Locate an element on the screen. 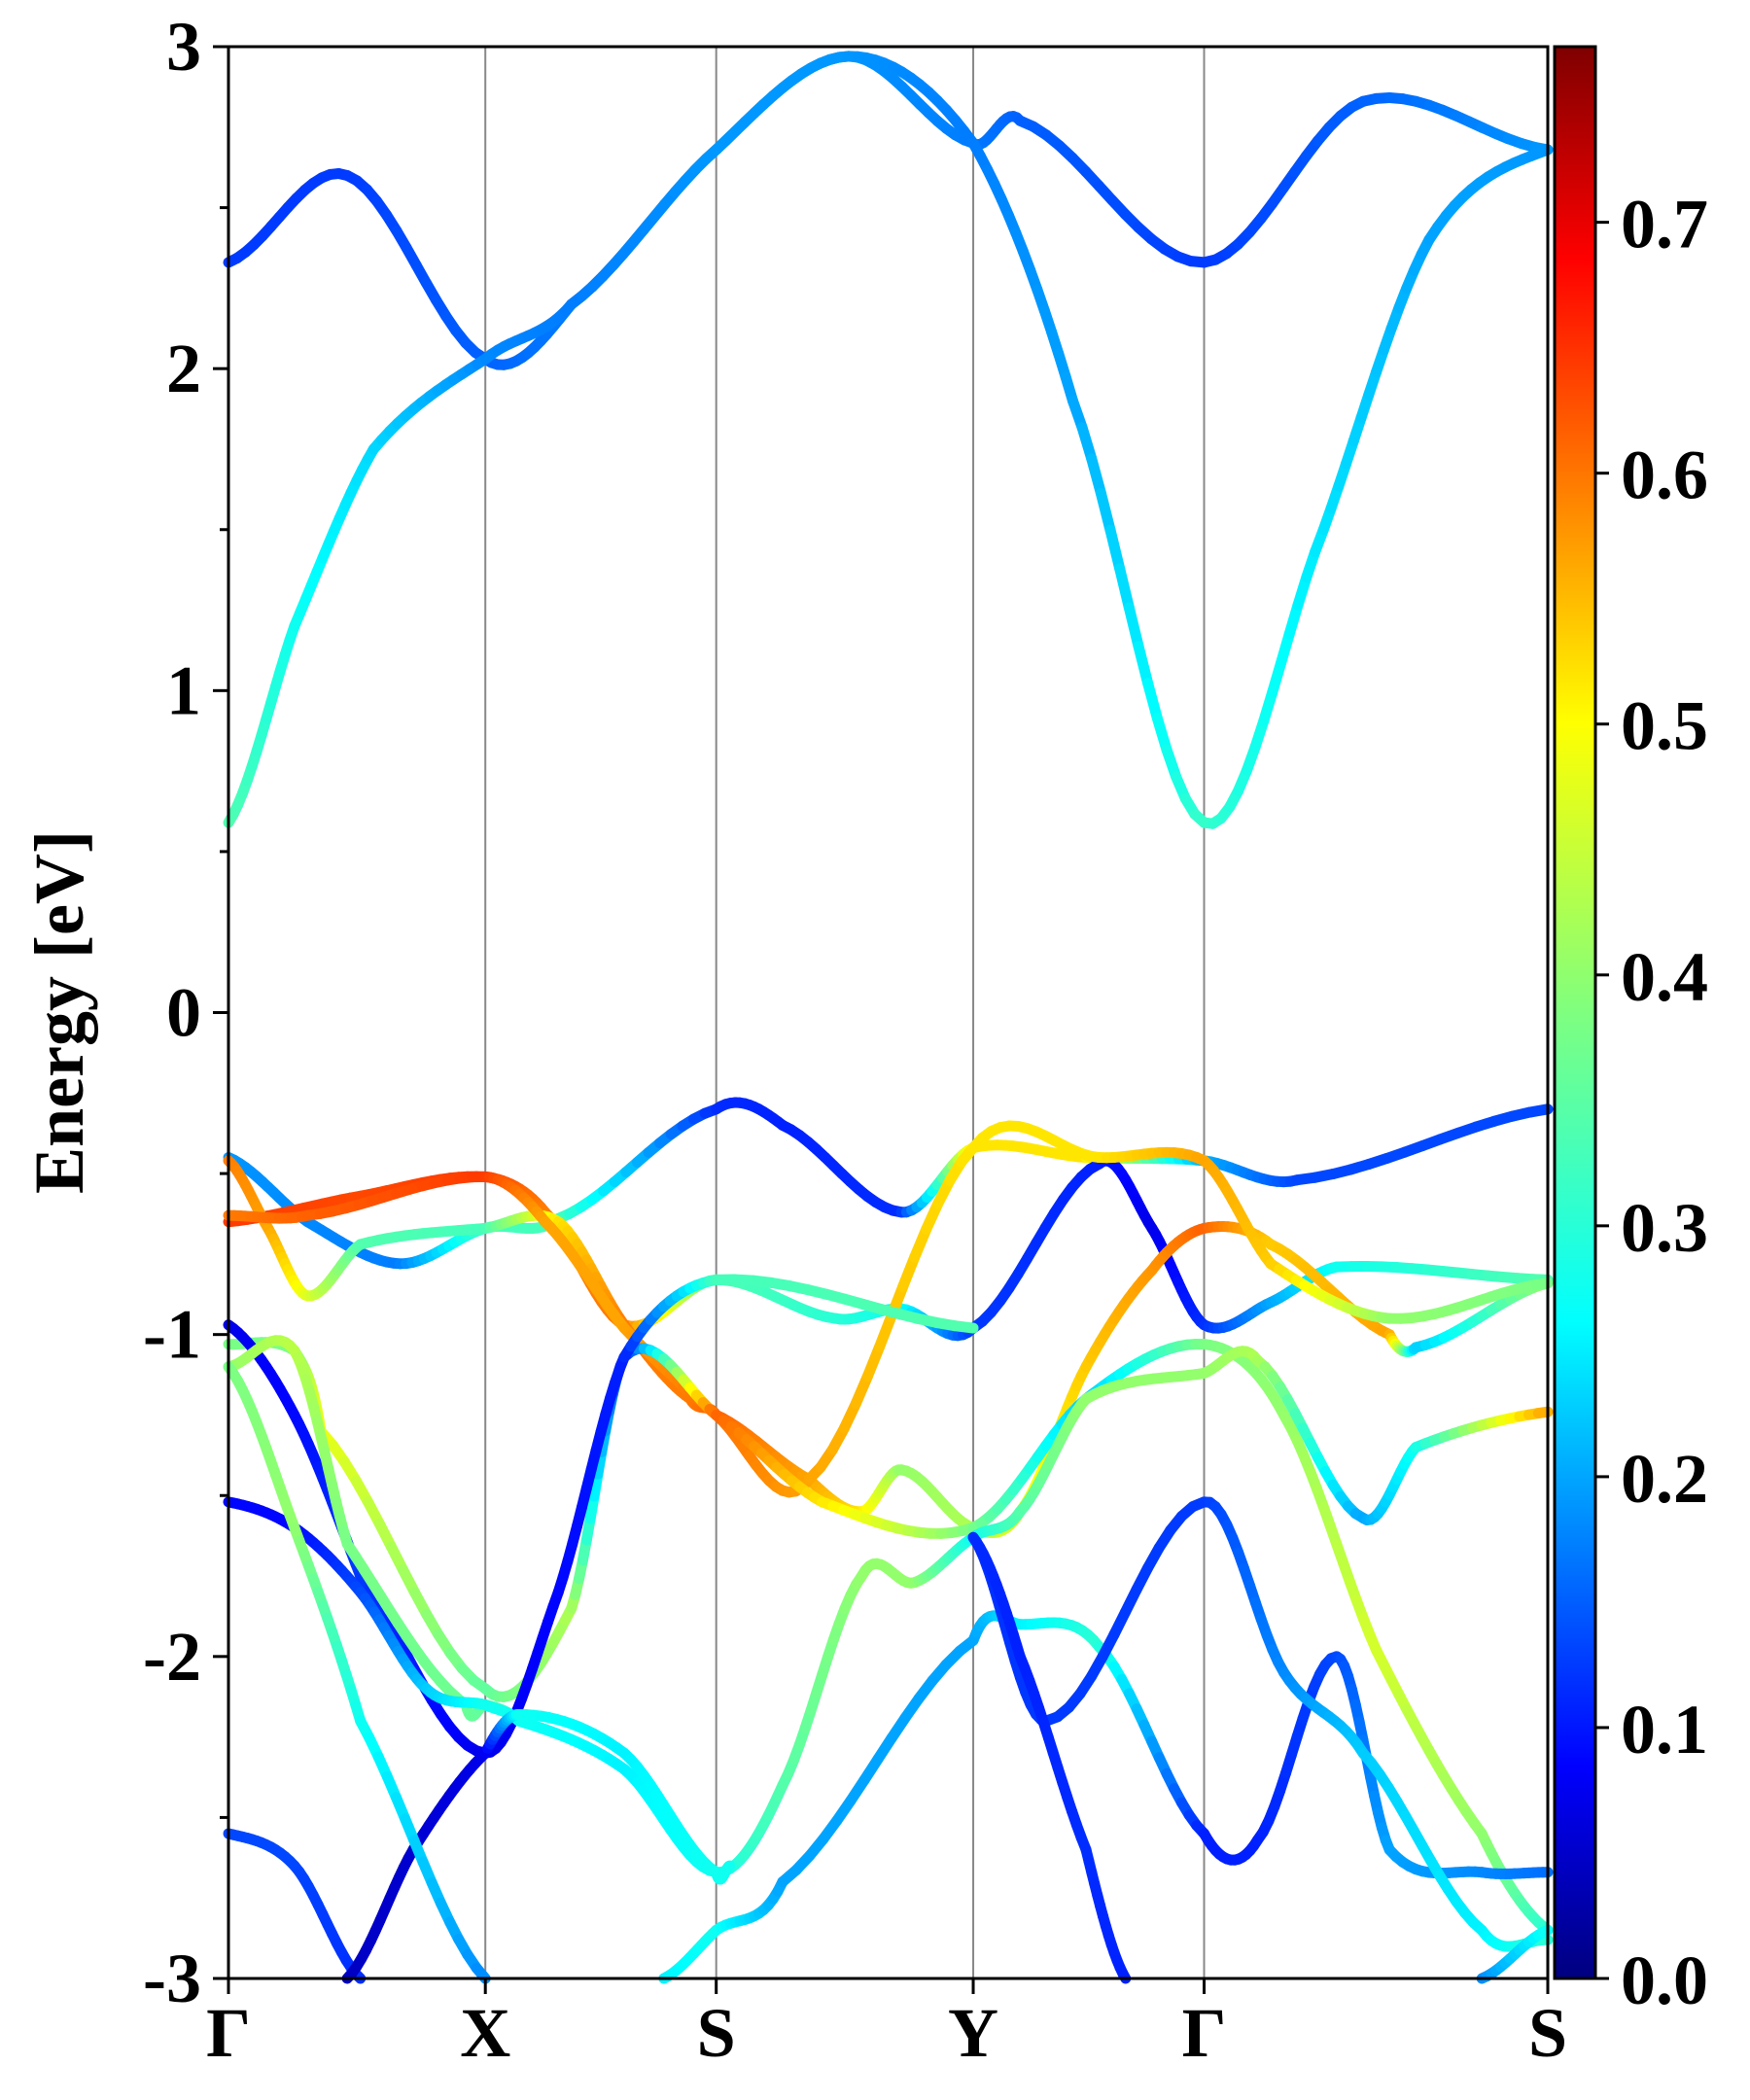  colorbar-ticks: 0.0 0.1 0.2 0.3 0.4 0.5 0.6 0.7 is located at coordinates (1651, 1102).